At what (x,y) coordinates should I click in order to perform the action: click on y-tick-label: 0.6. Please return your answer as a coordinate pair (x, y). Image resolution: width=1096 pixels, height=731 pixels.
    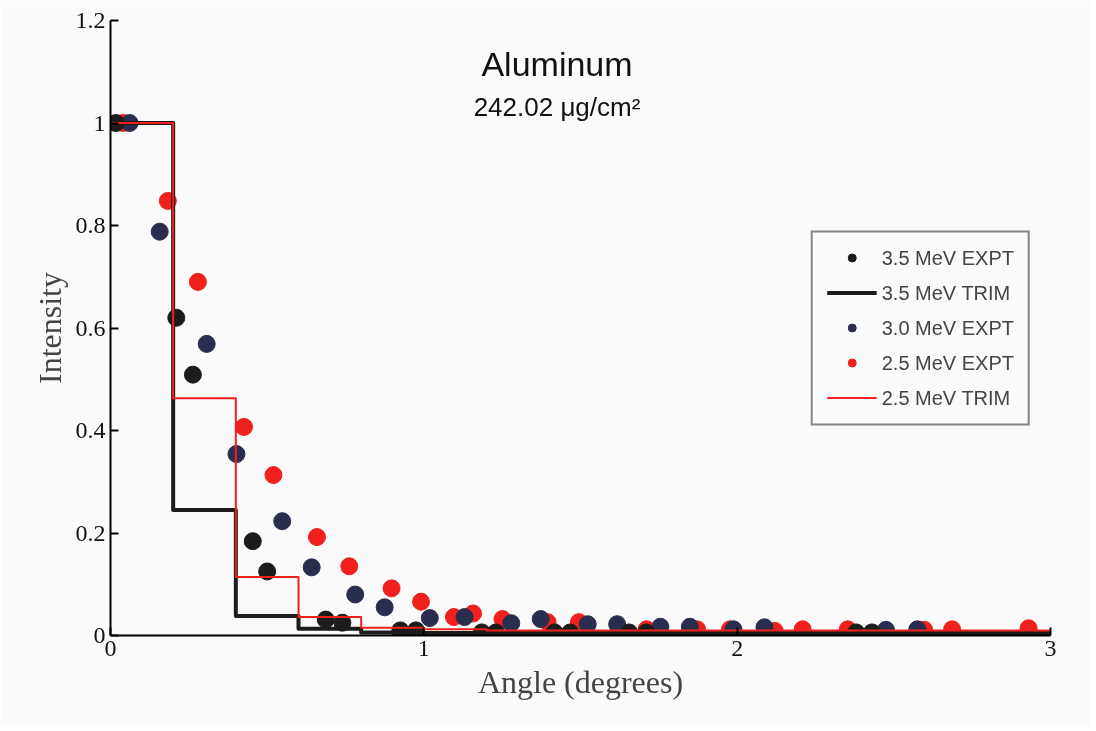
    Looking at the image, I should click on (90, 327).